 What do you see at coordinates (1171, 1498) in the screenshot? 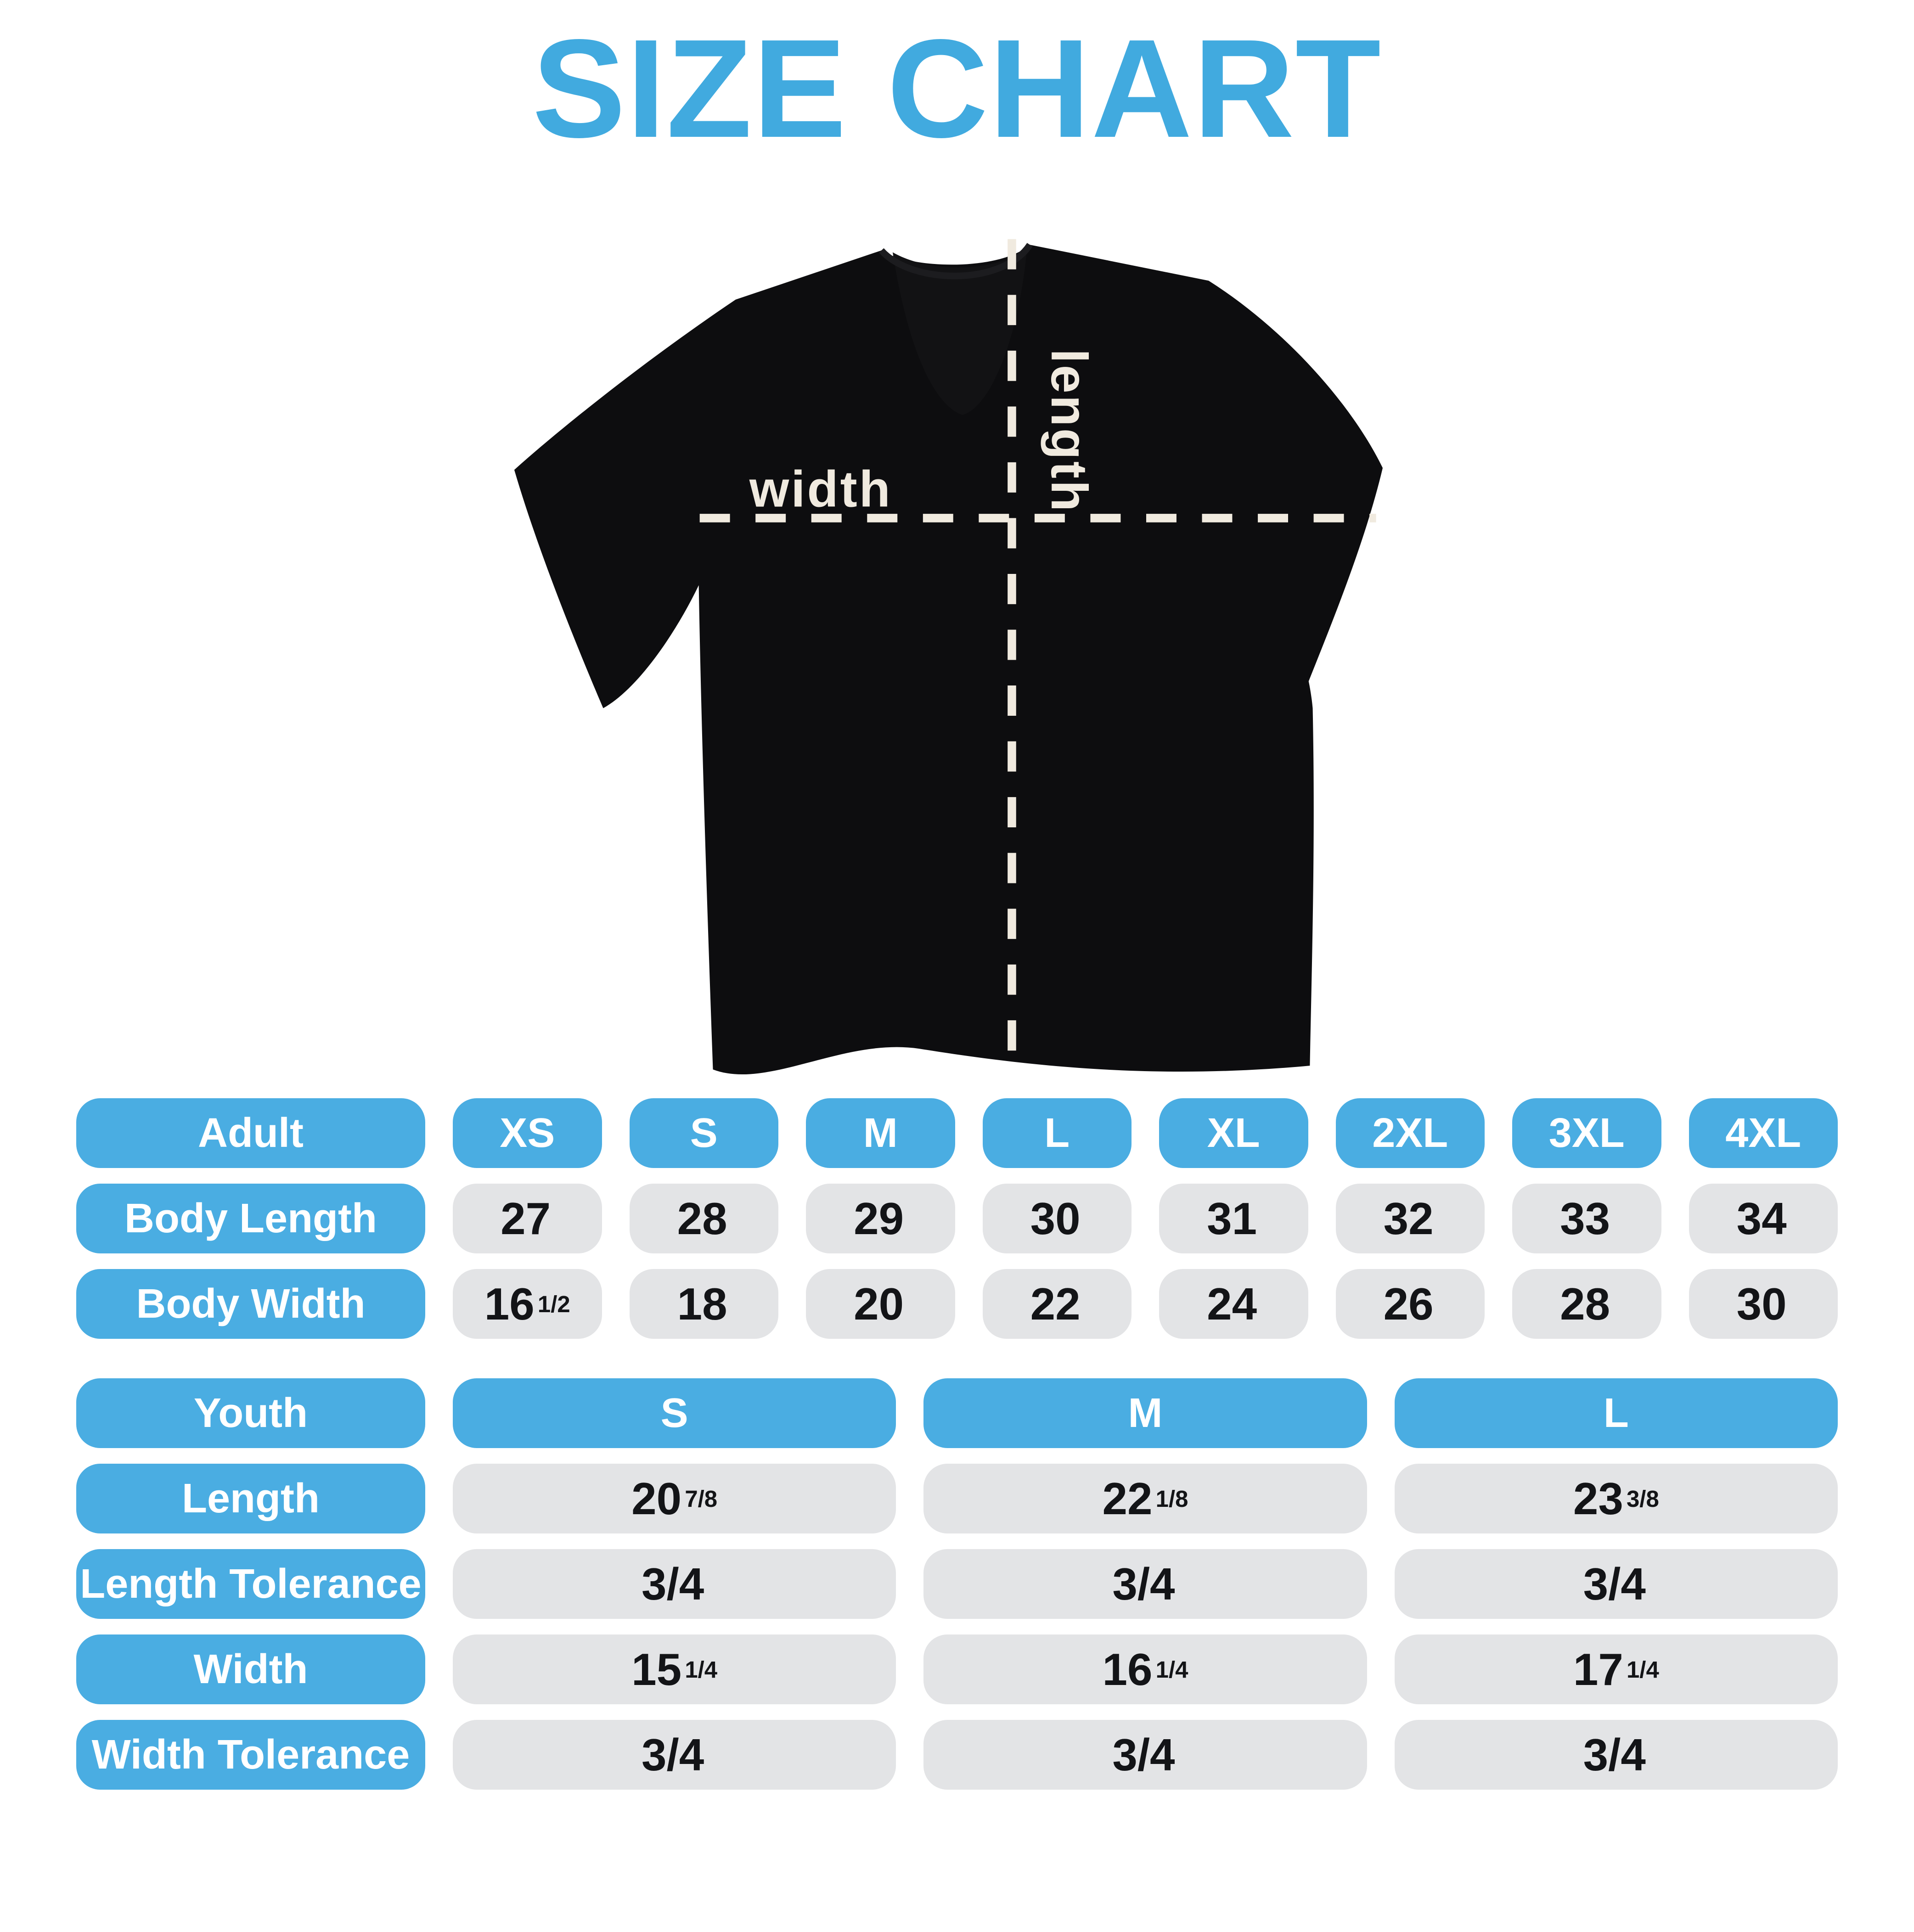
I see `value-fraction: 1/8` at bounding box center [1171, 1498].